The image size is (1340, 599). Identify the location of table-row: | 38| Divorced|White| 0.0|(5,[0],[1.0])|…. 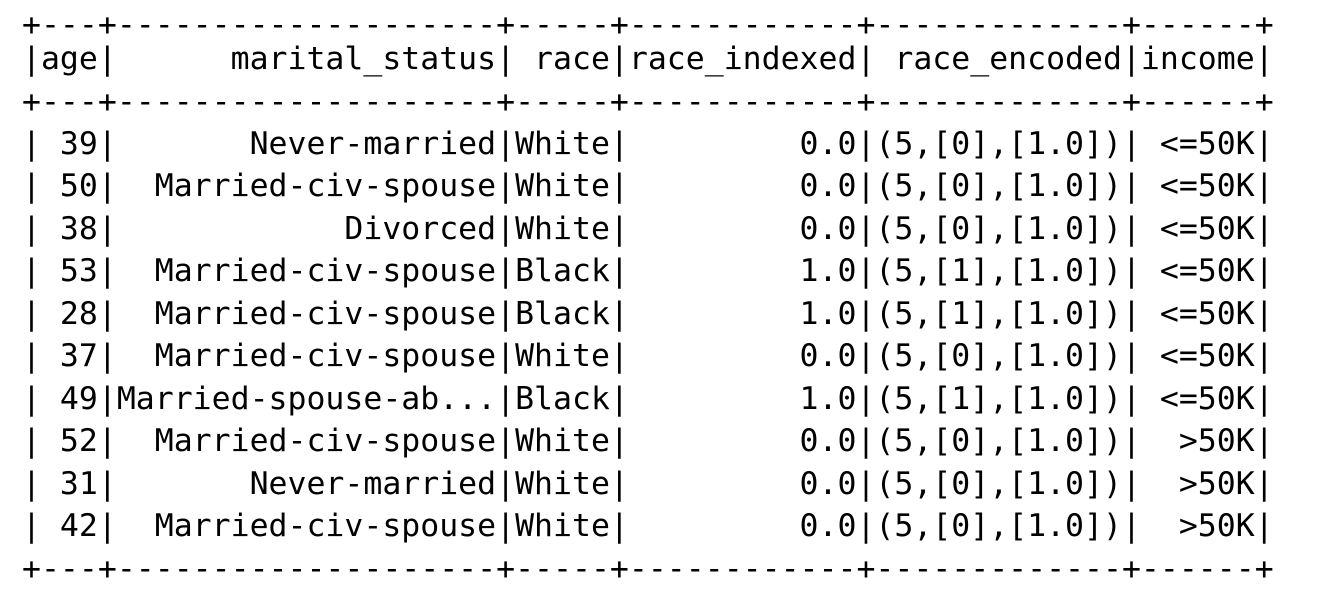
(648, 228).